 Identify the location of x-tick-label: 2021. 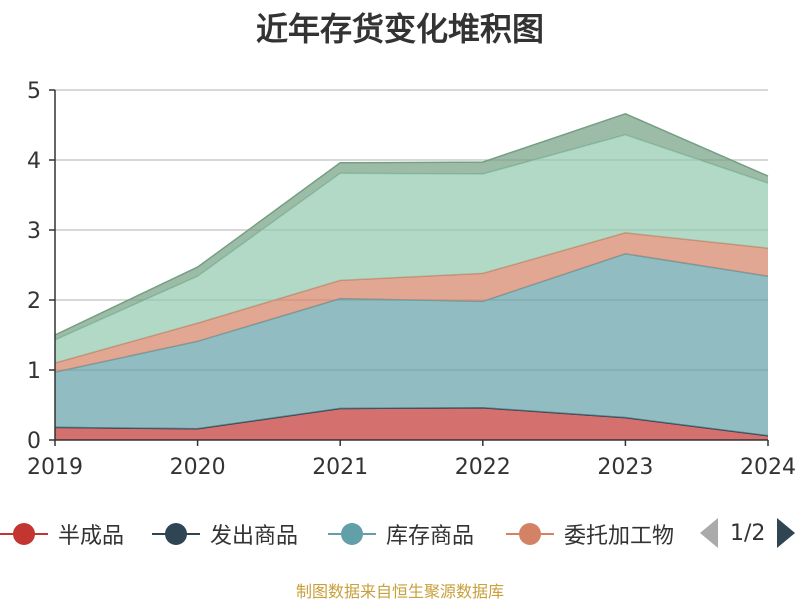
(340, 467).